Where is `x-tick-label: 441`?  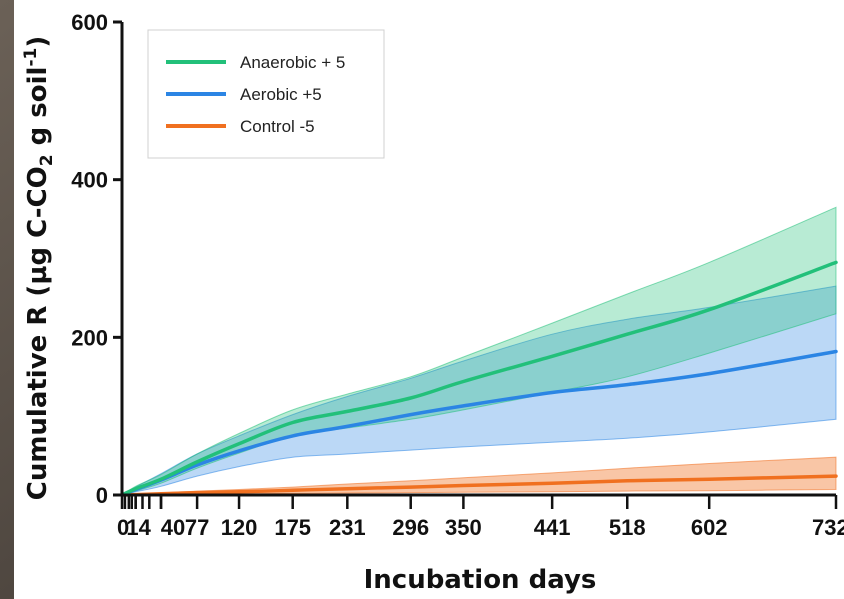 x-tick-label: 441 is located at coordinates (552, 527).